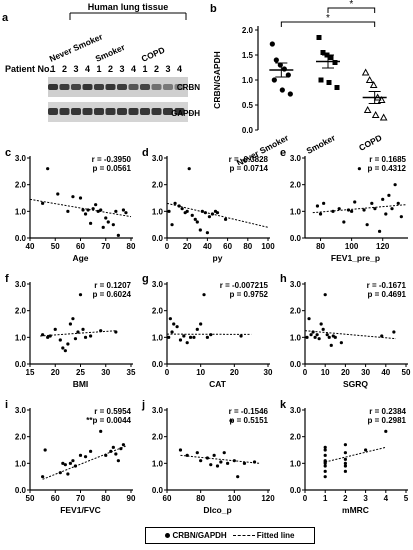 Image resolution: width=413 pixels, height=550 pixels. Describe the element at coordinates (8, 153) in the screenshot. I see `panel-label: c` at that location.